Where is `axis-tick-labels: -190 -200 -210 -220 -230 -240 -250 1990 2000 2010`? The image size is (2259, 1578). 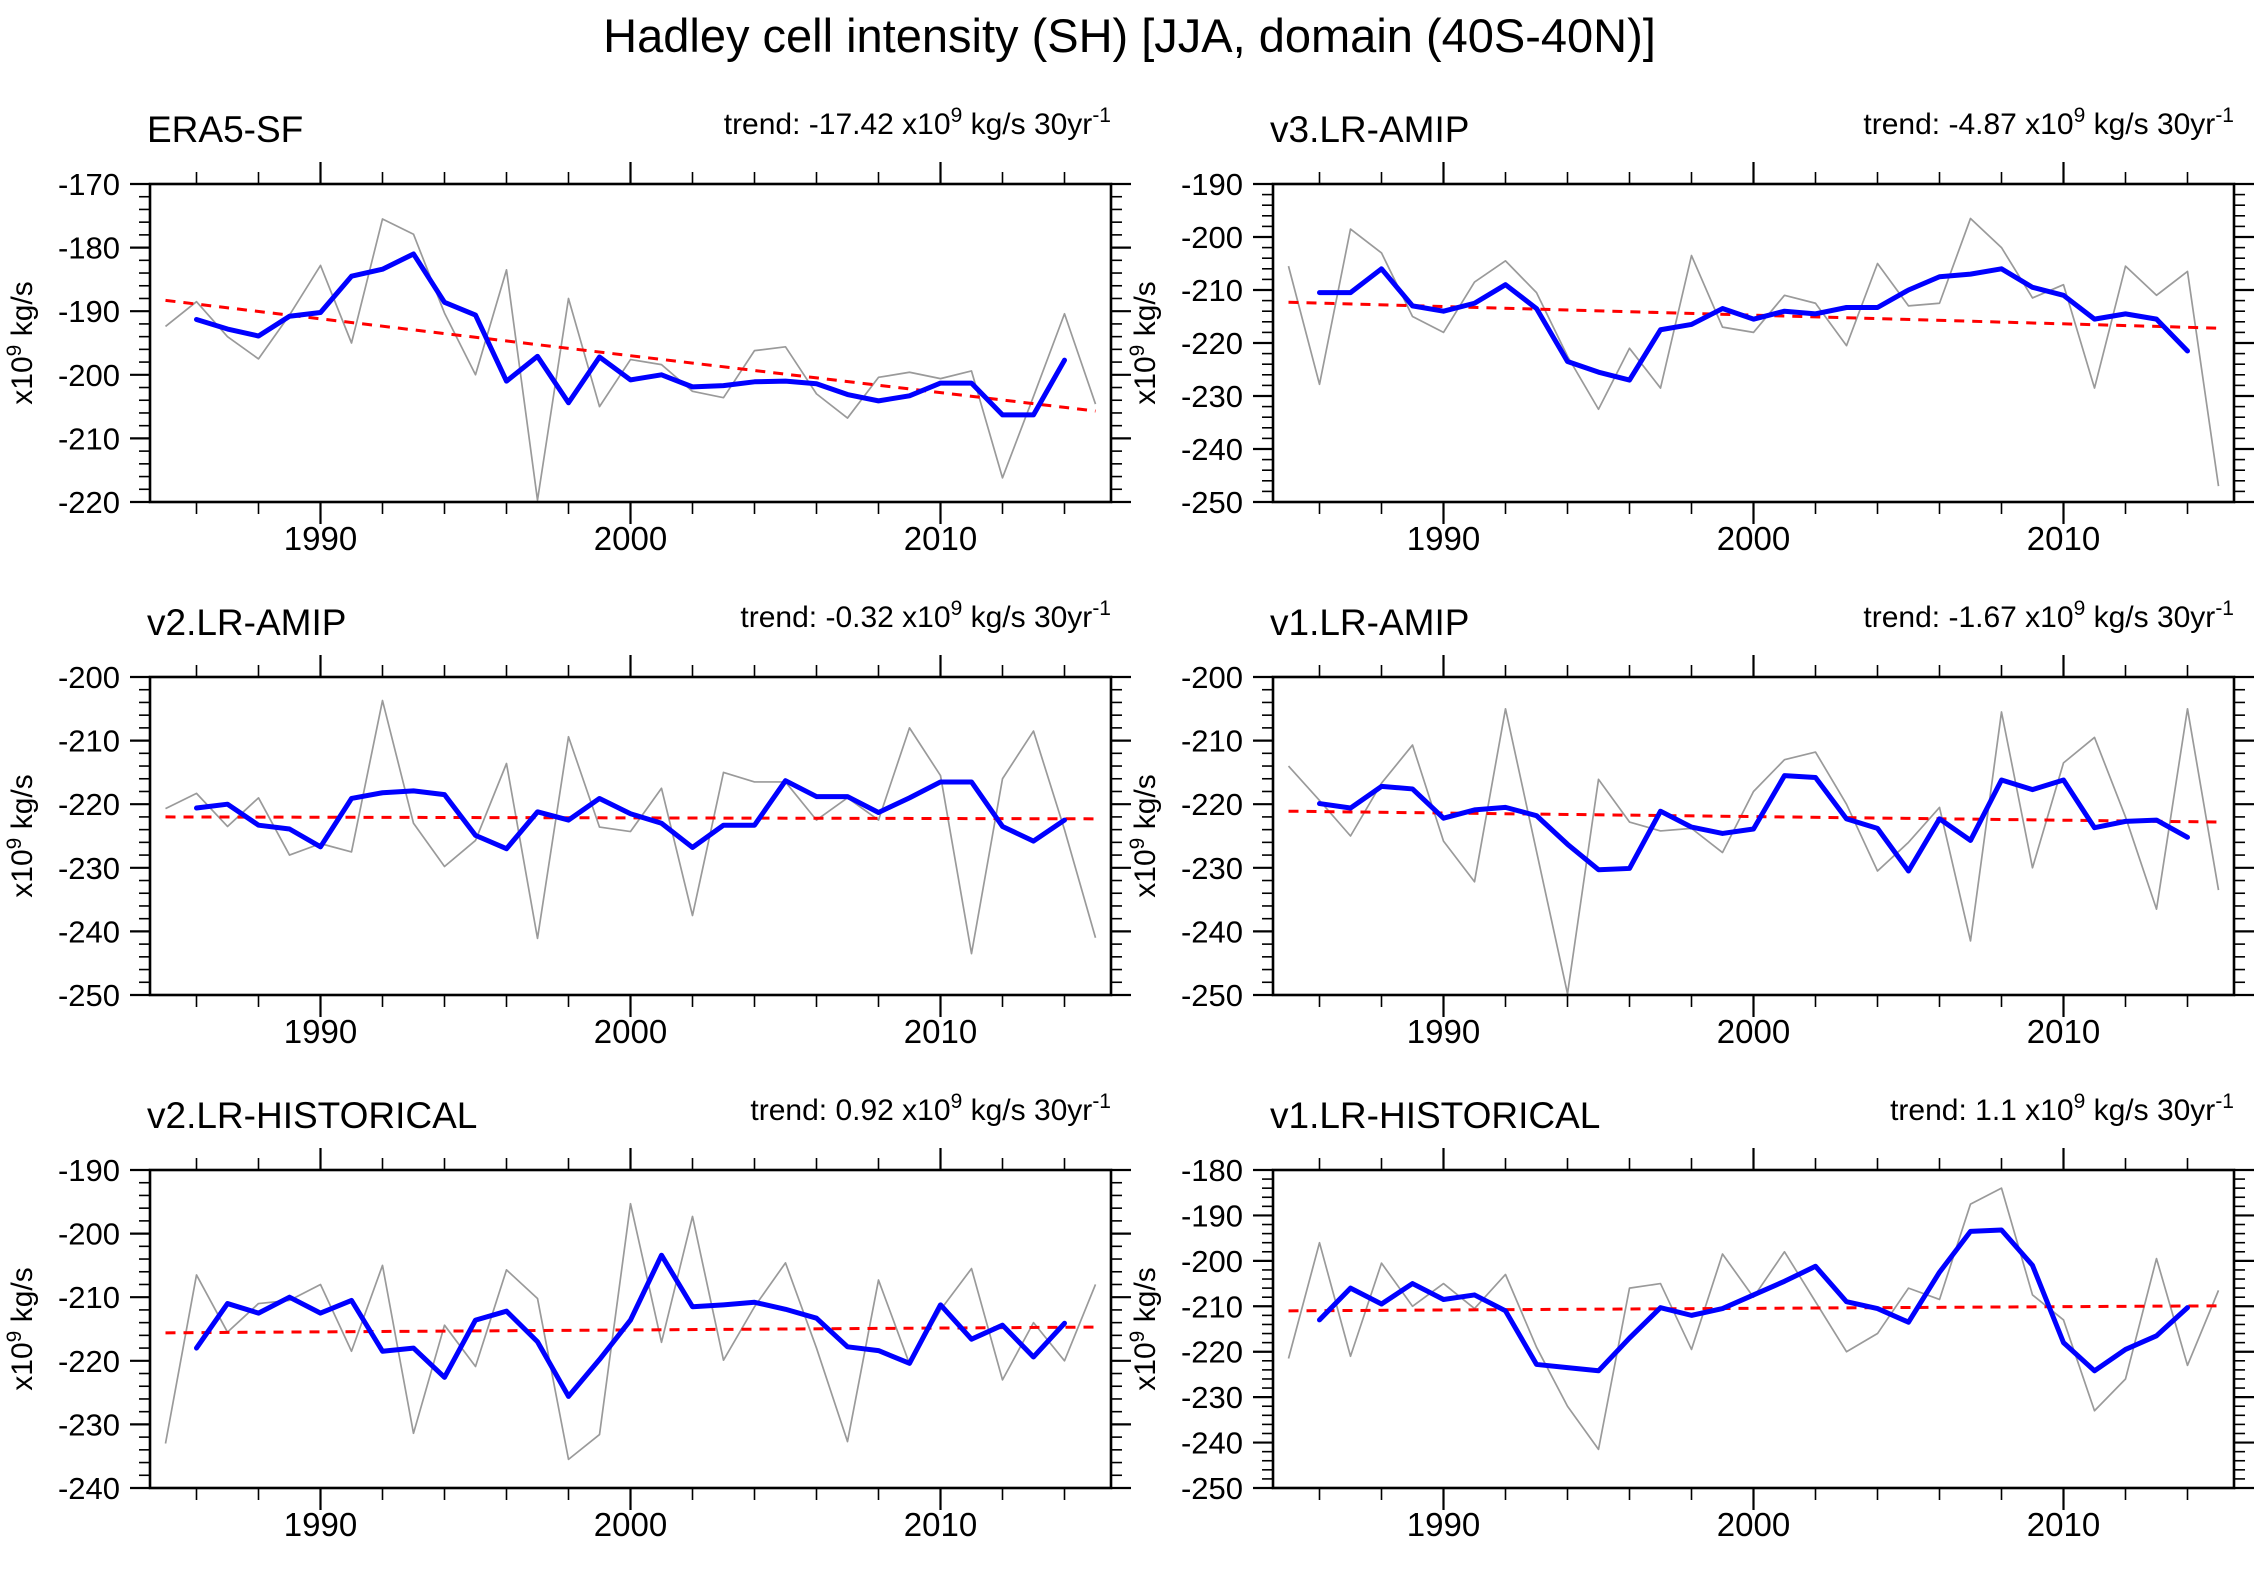
axis-tick-labels: -190 -200 -210 -220 -230 -240 -250 1990 2000 2010 is located at coordinates (1640, 362).